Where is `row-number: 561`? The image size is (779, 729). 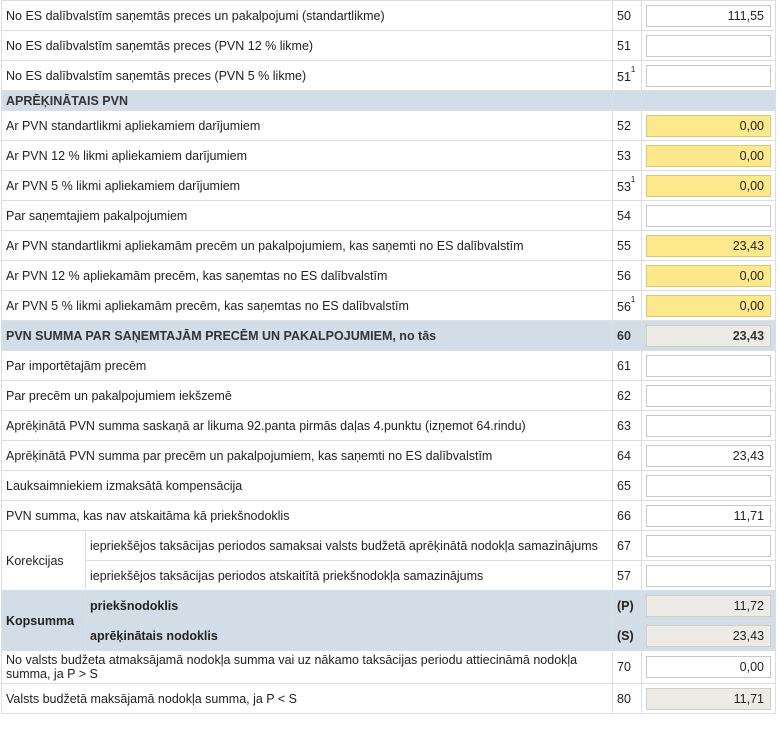 row-number: 561 is located at coordinates (627, 305).